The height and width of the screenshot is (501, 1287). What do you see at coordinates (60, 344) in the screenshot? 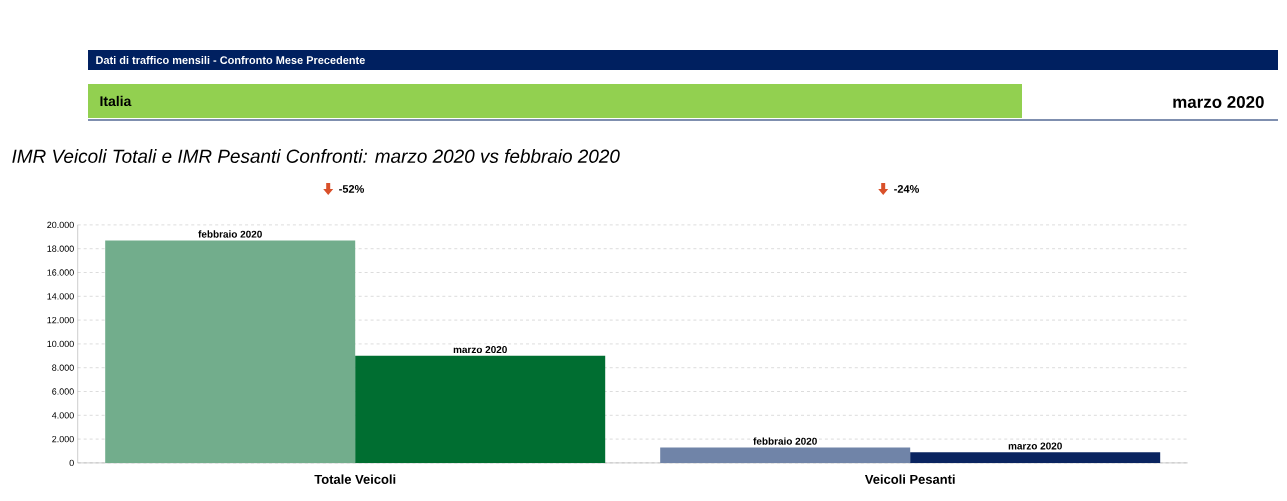
I see `y-tick-label: 10.000` at bounding box center [60, 344].